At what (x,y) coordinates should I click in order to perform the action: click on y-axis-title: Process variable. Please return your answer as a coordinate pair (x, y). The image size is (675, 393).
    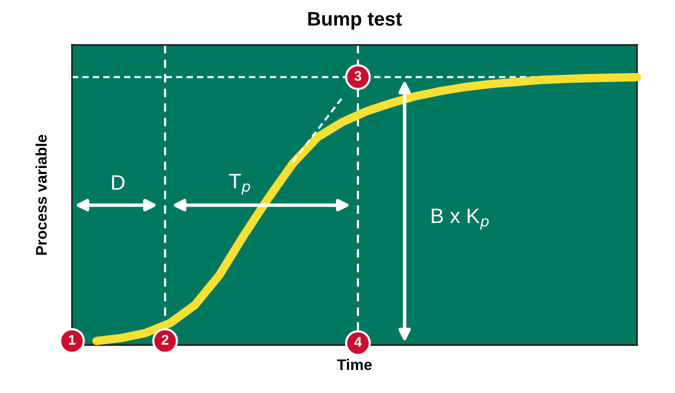
    Looking at the image, I should click on (41, 194).